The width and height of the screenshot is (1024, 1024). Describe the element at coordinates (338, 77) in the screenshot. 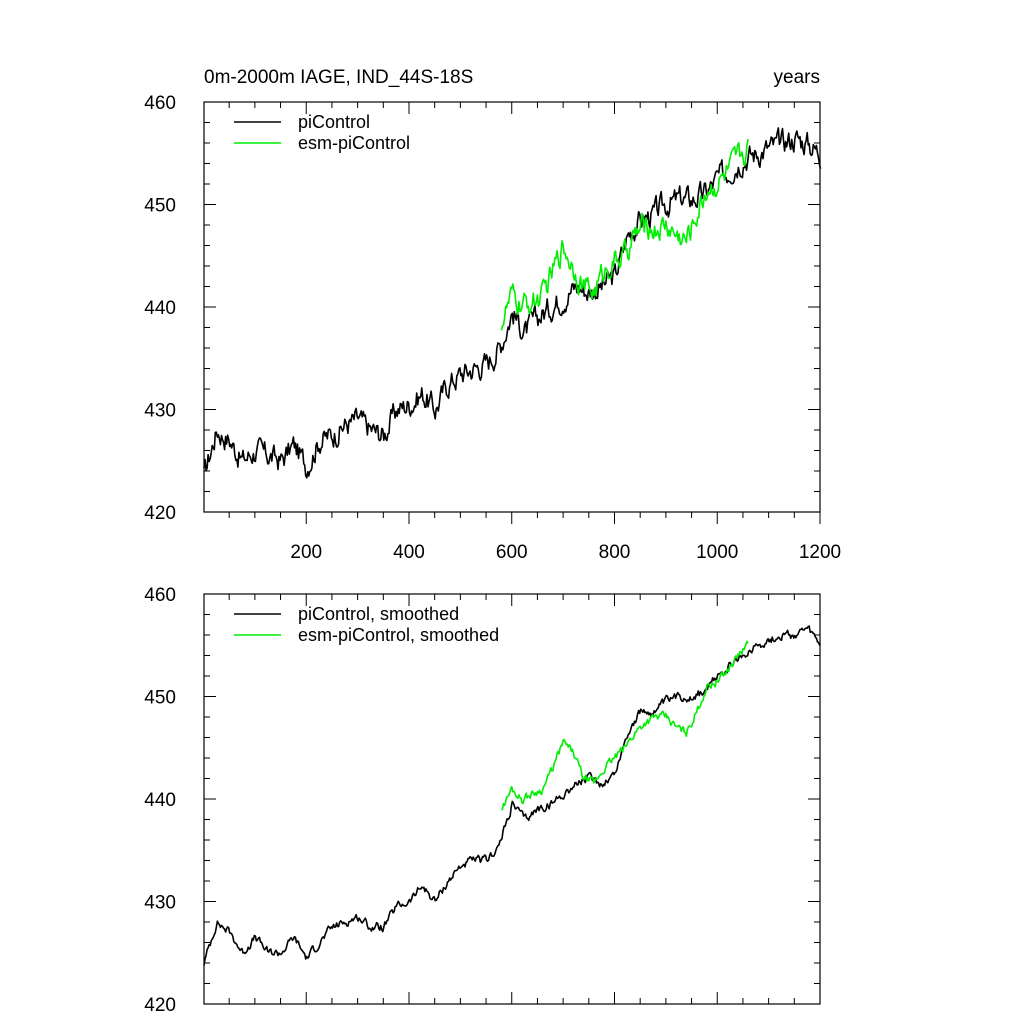

I see `chart-title: 0m-2000m IAGE, IND_44S-18S` at that location.